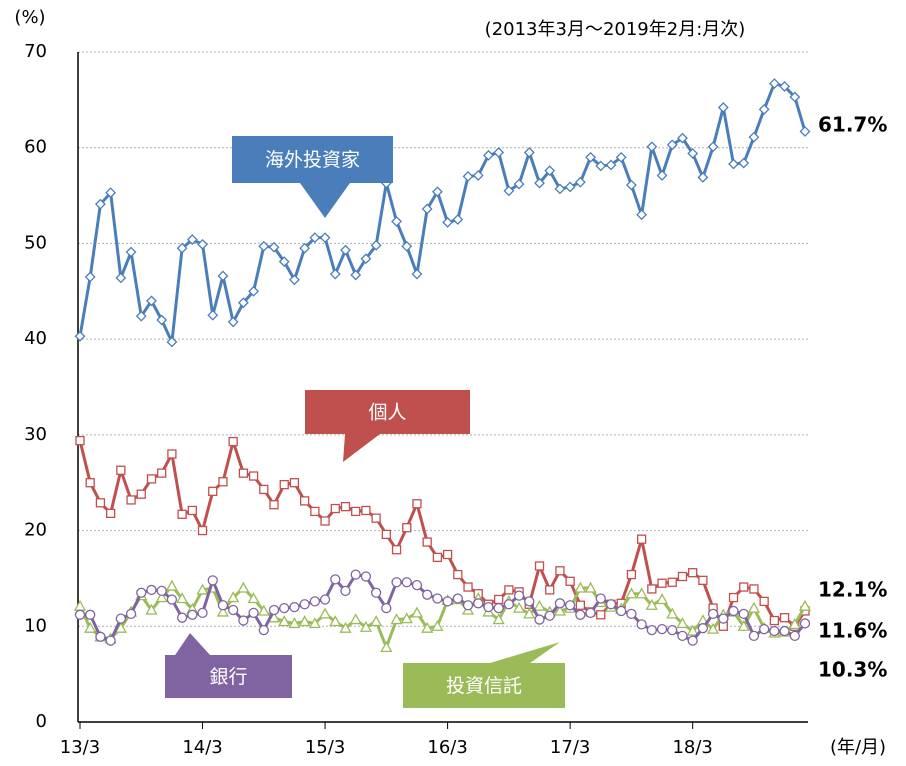 This screenshot has height=766, width=906. I want to click on y-tick-label: 30, so click(35, 434).